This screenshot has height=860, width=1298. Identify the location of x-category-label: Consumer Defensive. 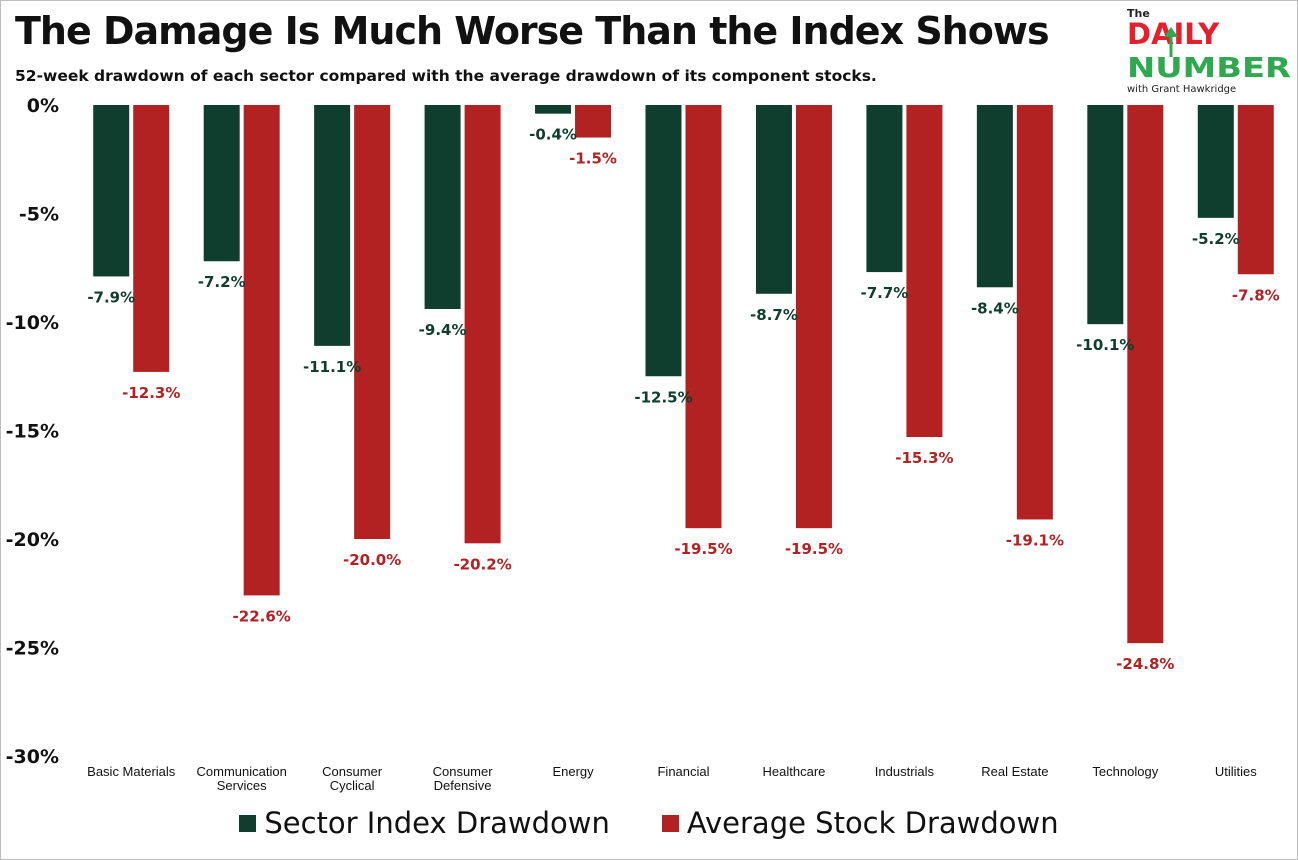
(463, 778).